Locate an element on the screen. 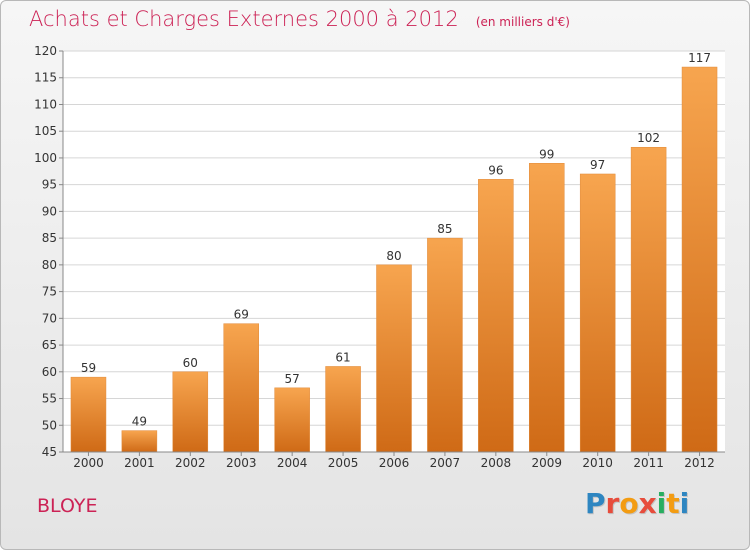 The image size is (750, 550). data-label: 69 is located at coordinates (241, 315).